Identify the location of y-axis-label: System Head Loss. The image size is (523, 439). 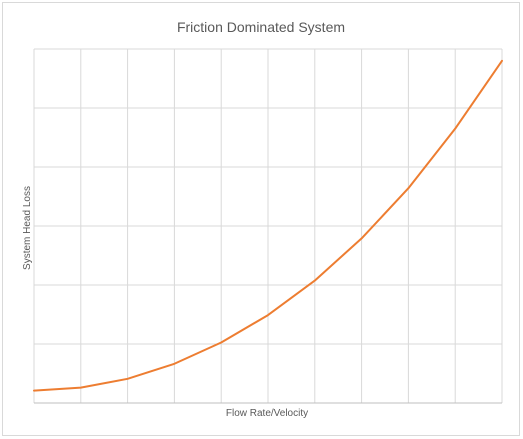
(27, 228).